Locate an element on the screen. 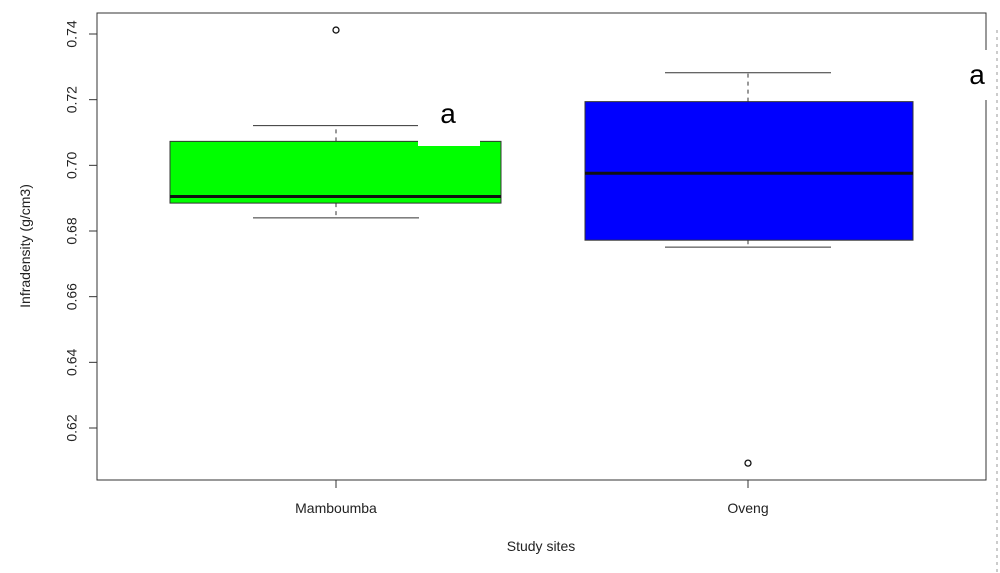 This screenshot has width=1000, height=573. x-tick-label: Mamboumba is located at coordinates (336, 508).